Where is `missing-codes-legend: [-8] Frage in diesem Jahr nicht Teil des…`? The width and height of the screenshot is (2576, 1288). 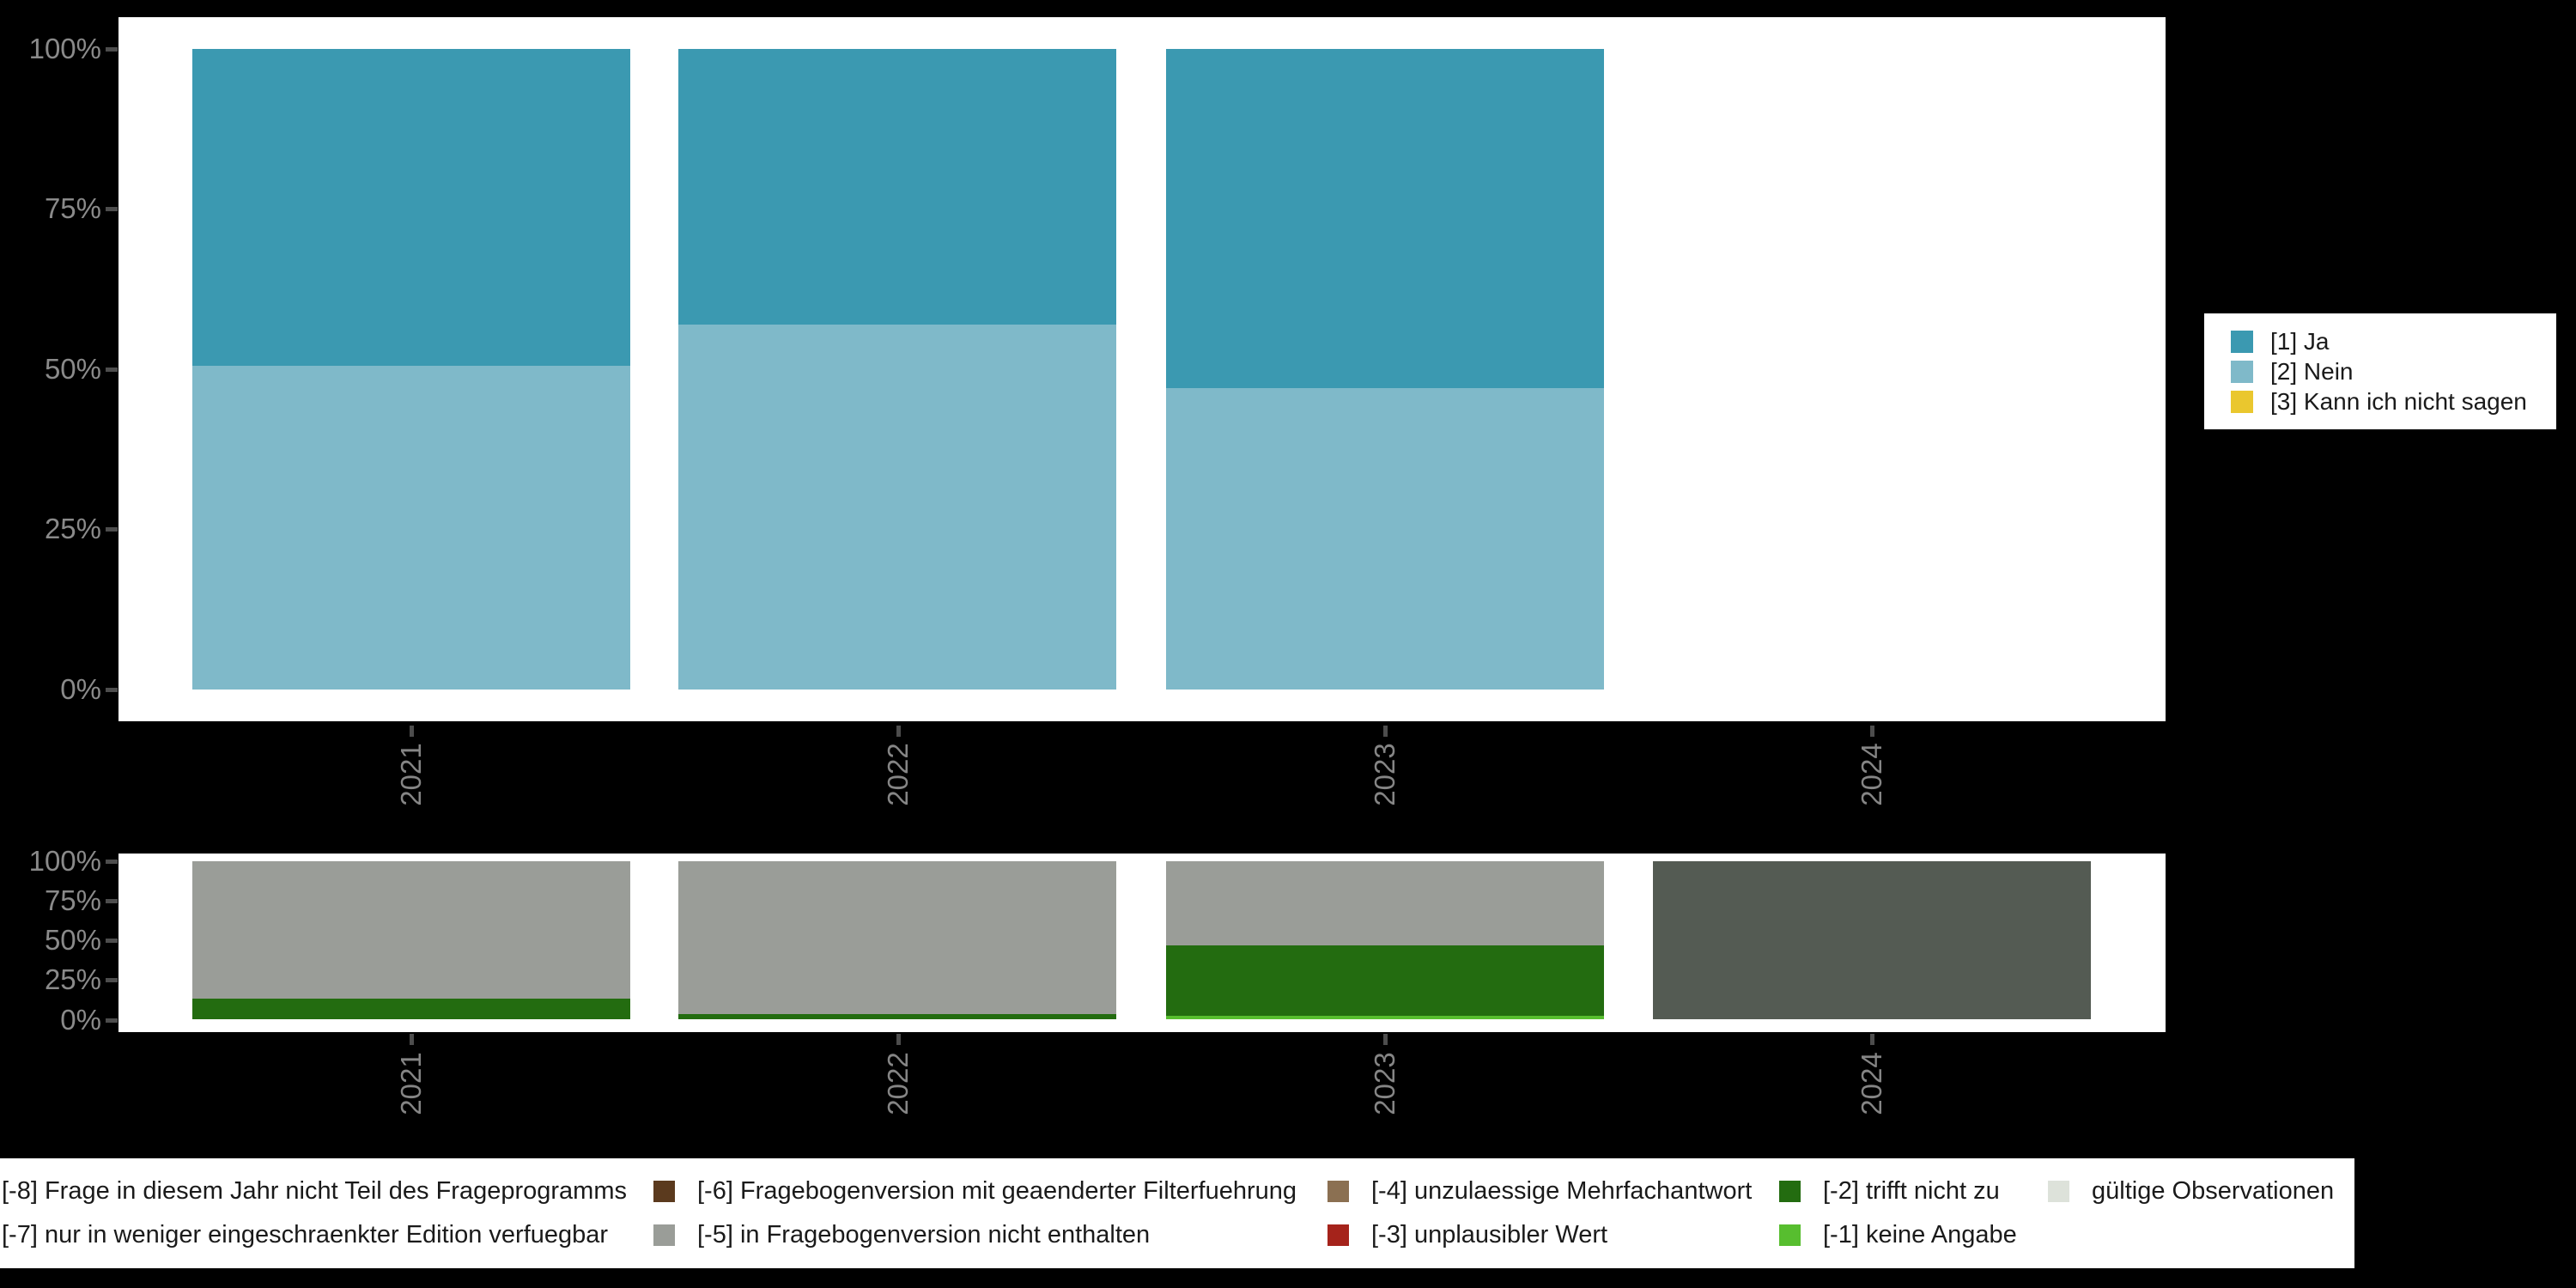
missing-codes-legend: [-8] Frage in diesem Jahr nicht Teil des… is located at coordinates (1177, 1213).